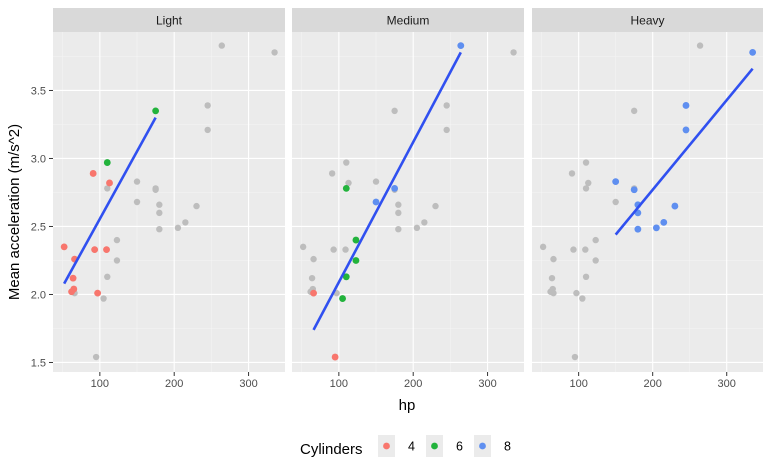 This screenshot has width=770, height=475. I want to click on legend-label: 6, so click(459, 447).